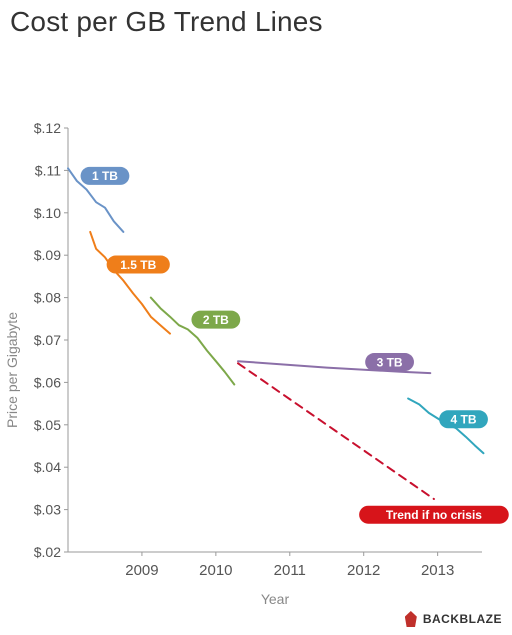 This screenshot has height=635, width=512. What do you see at coordinates (141, 570) in the screenshot?
I see `x-tick-label: 2009` at bounding box center [141, 570].